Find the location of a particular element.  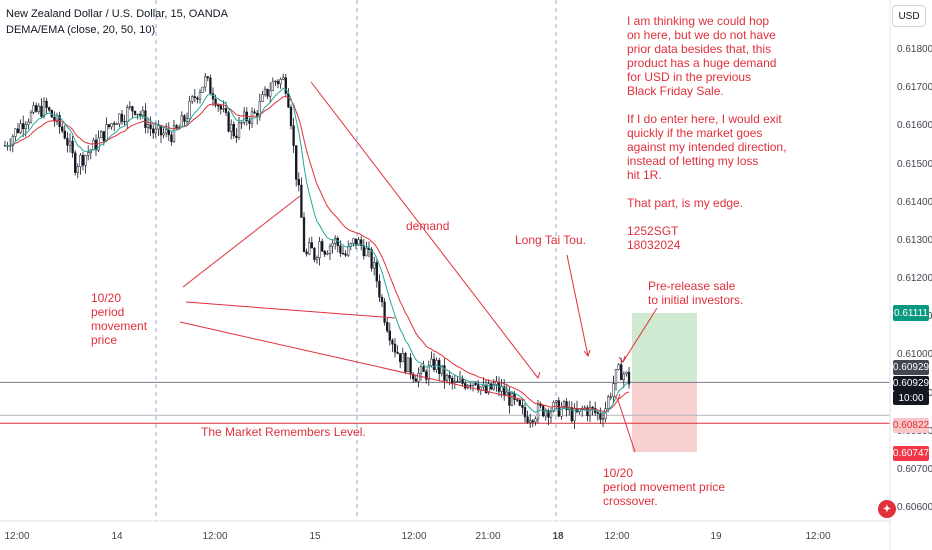

tradingview-logo-icon: ✦ is located at coordinates (887, 509).